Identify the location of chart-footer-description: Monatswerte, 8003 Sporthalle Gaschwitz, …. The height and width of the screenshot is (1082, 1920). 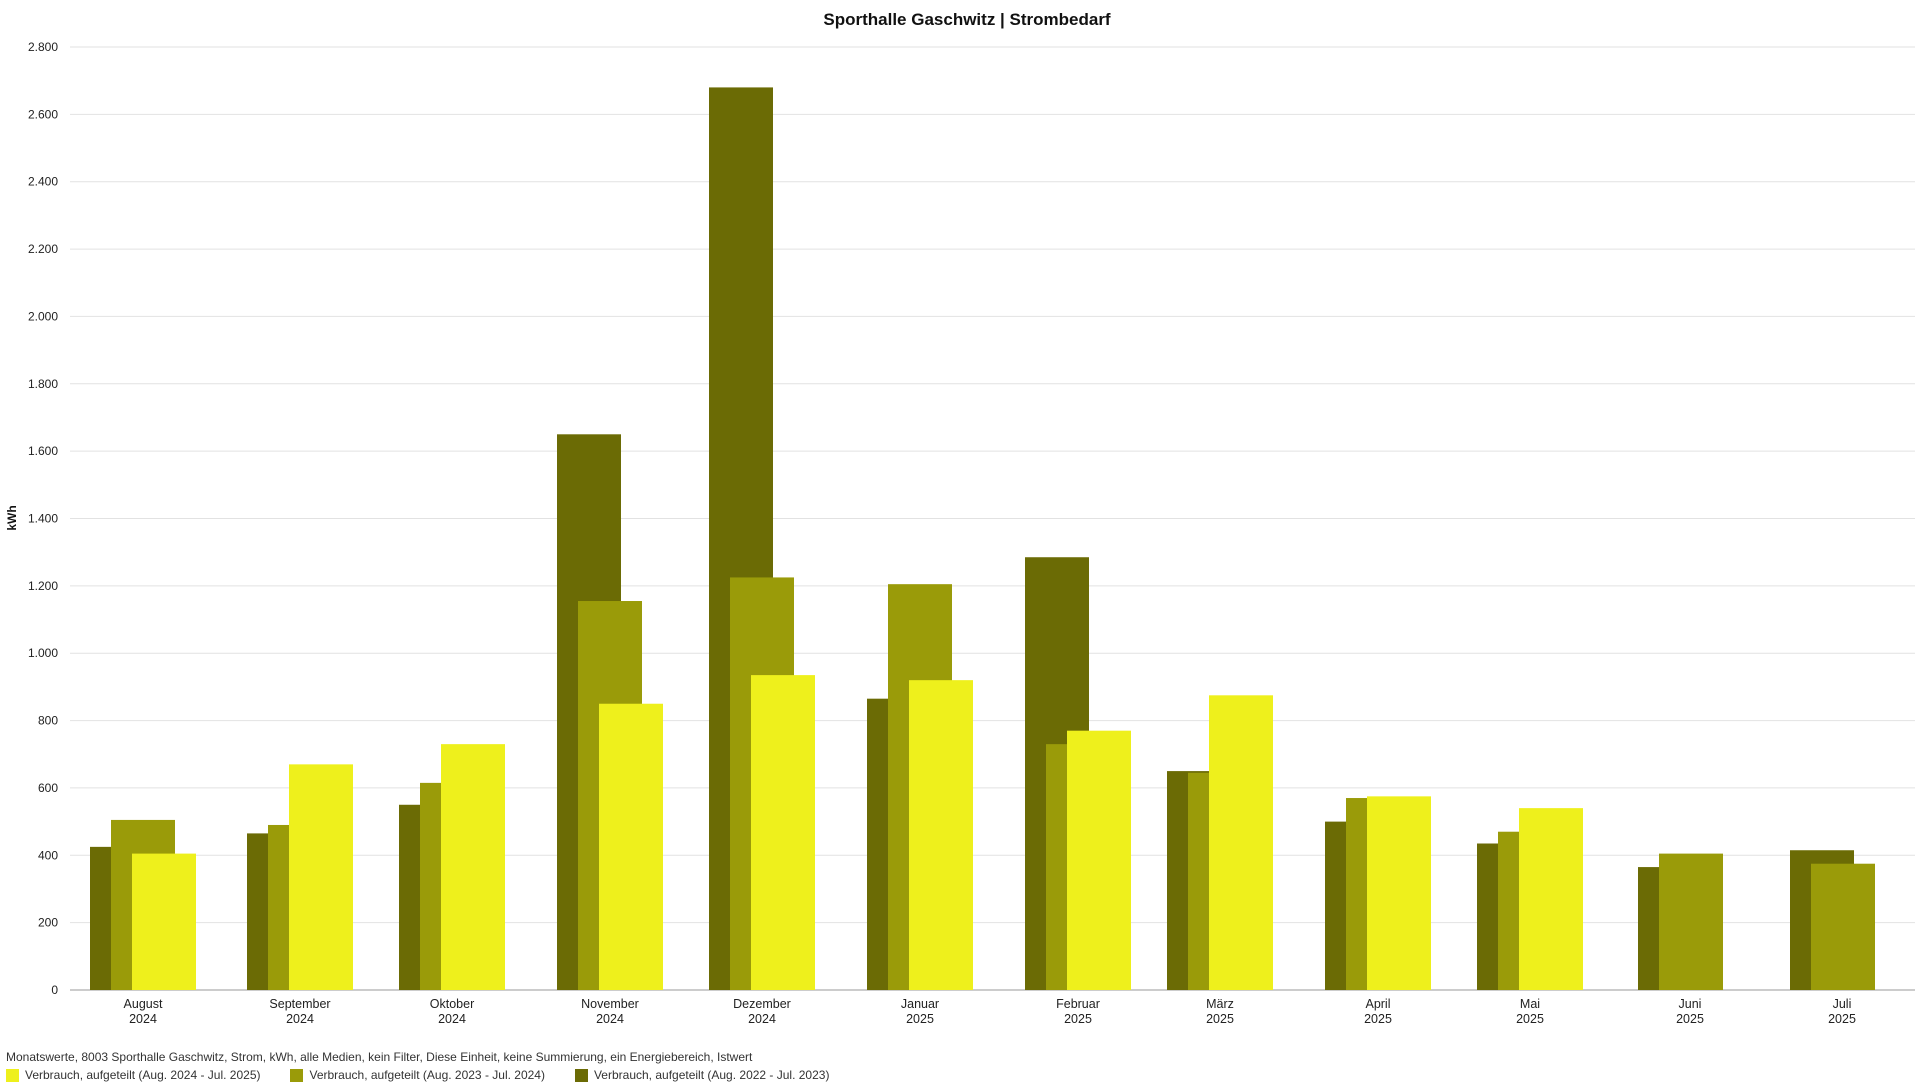
(379, 1057).